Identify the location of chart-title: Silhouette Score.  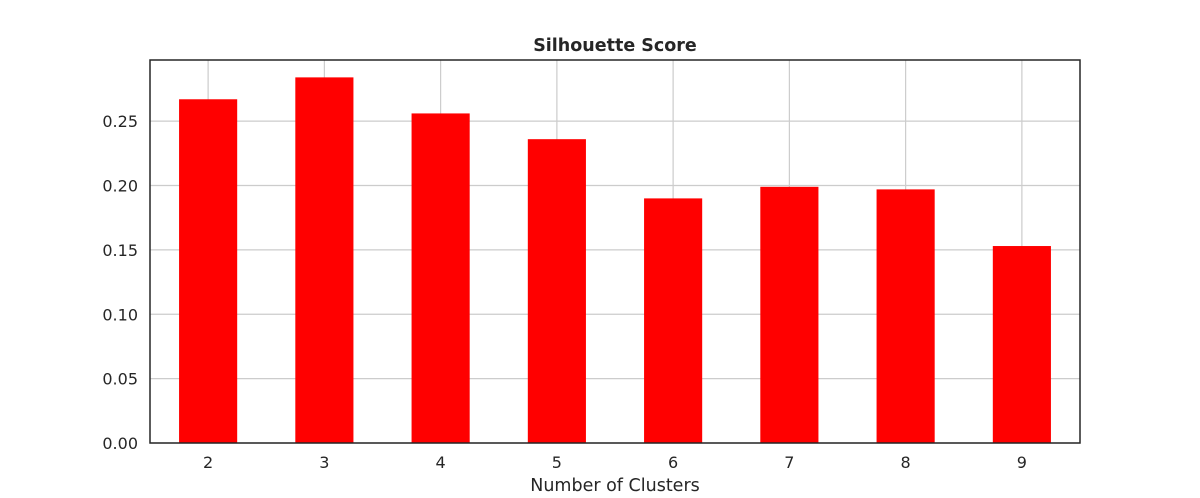
(615, 46).